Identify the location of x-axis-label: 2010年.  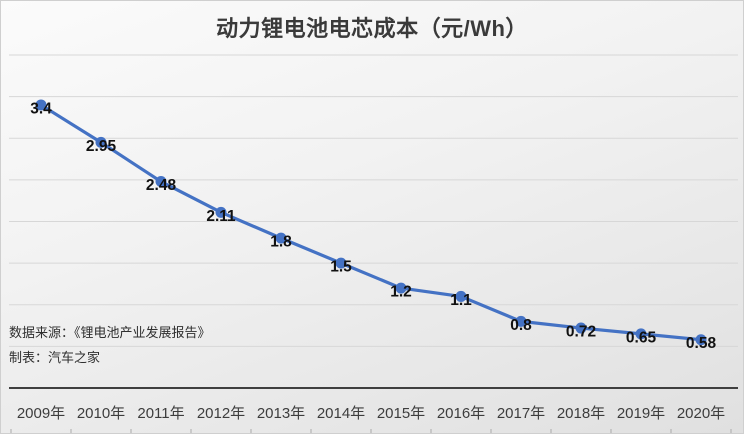
(101, 413).